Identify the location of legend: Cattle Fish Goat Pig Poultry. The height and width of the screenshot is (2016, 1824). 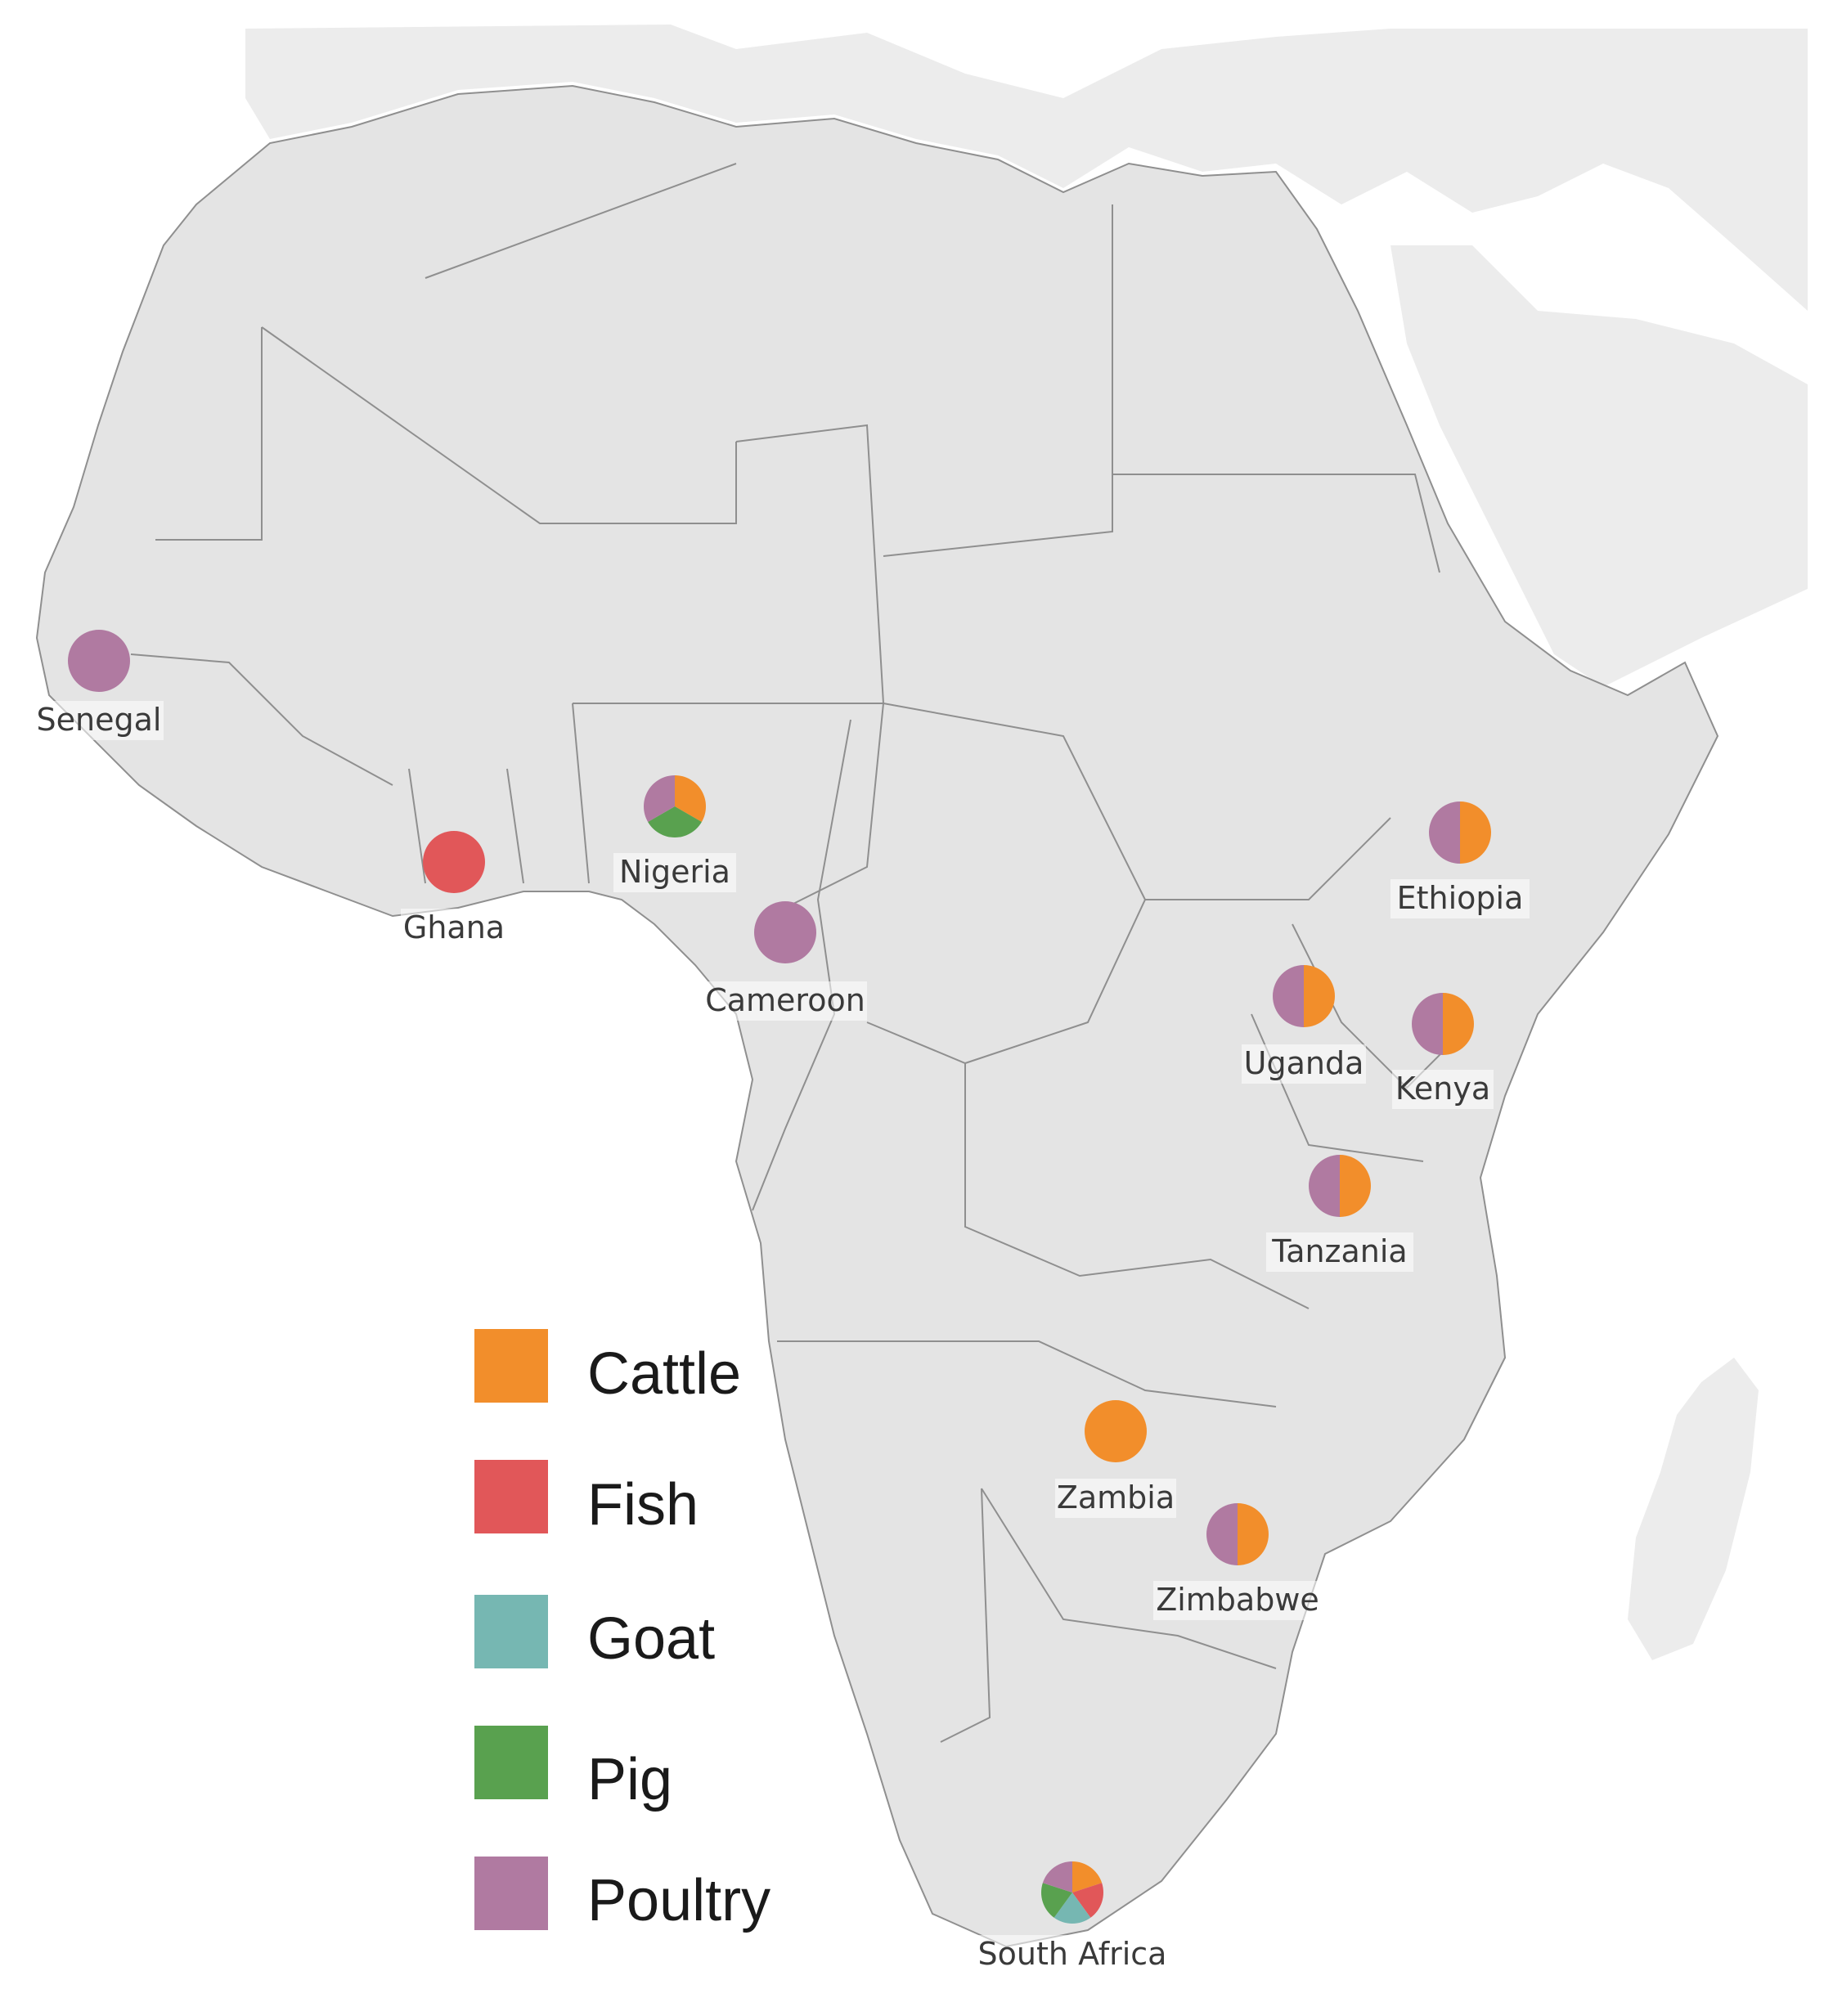
(622, 1631).